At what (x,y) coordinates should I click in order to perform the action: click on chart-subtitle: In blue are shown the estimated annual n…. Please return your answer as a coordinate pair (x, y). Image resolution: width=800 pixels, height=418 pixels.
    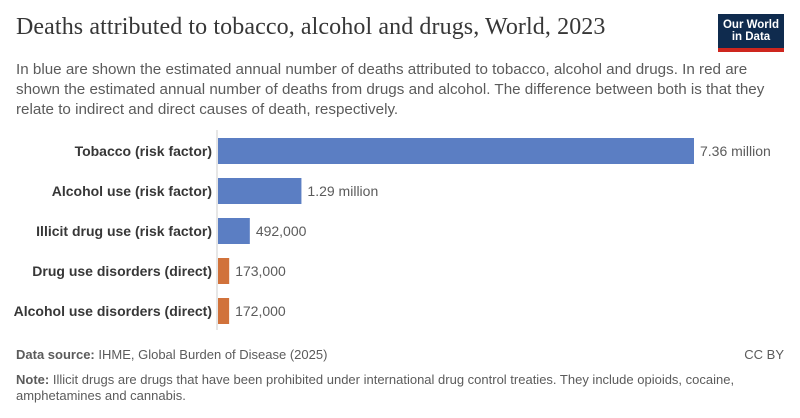
    Looking at the image, I should click on (390, 89).